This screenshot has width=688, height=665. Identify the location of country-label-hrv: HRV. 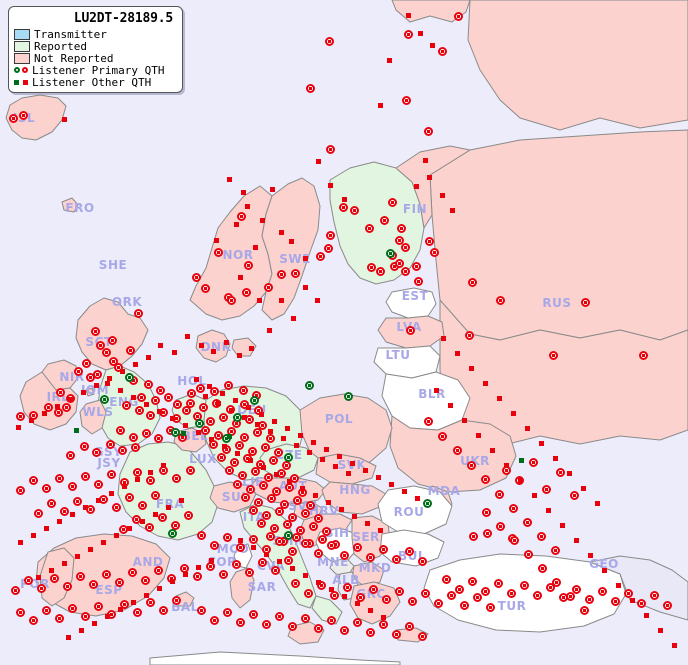
(324, 511).